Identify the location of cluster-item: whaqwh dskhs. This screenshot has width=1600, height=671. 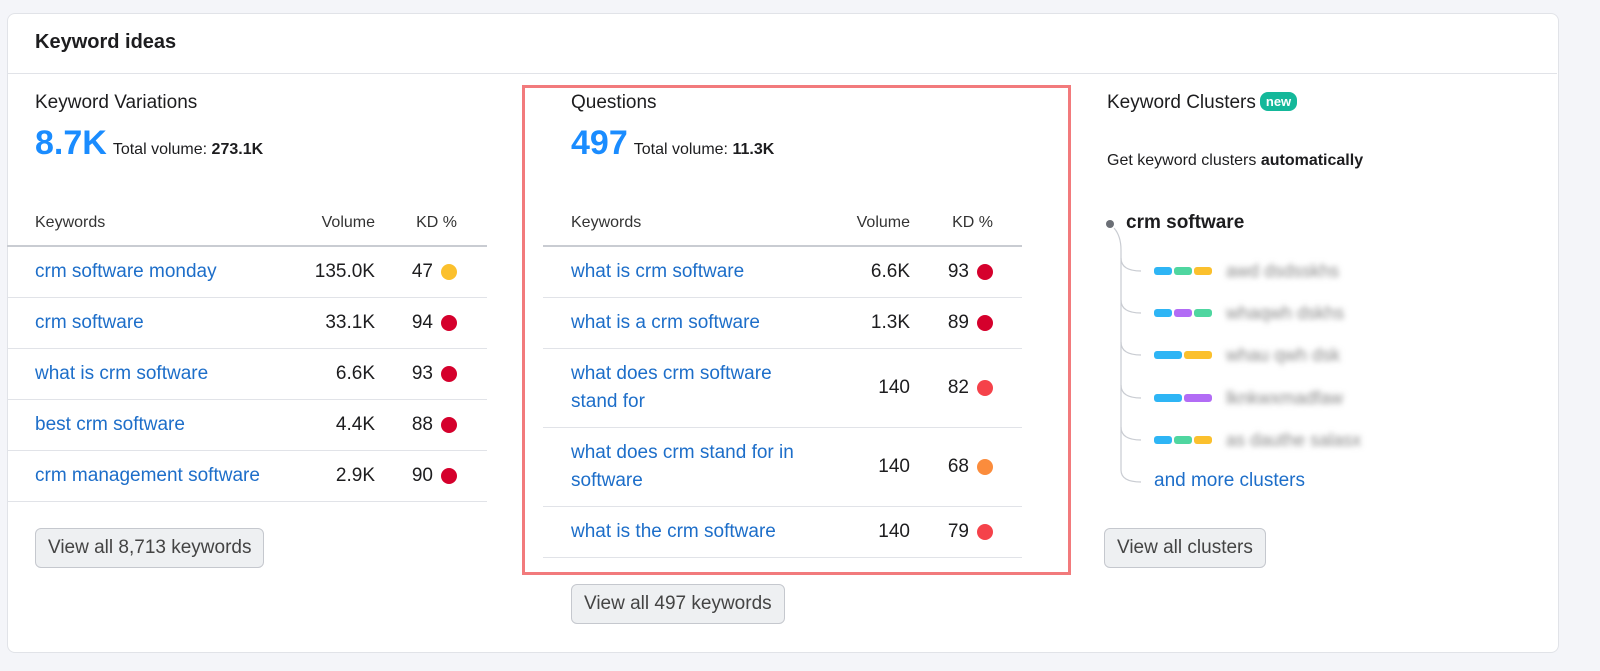
(1249, 313).